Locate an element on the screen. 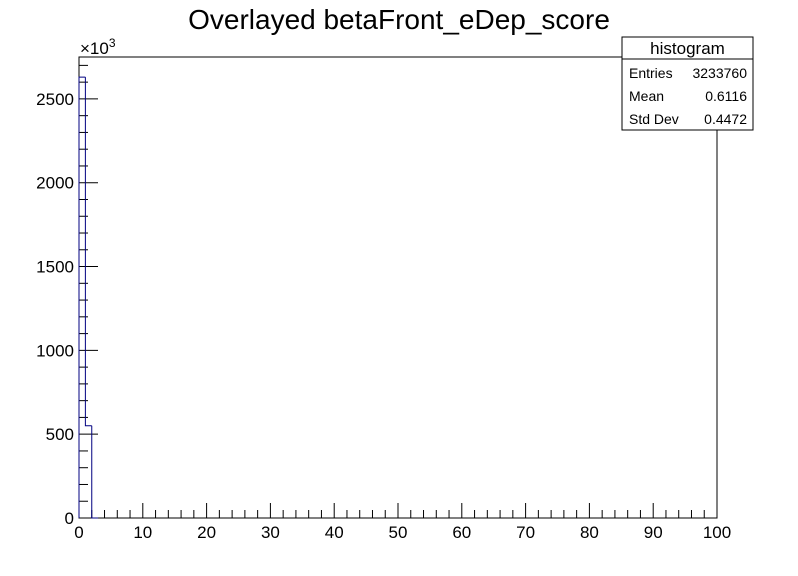 Image resolution: width=798 pixels, height=576 pixels. x-tick-label: 60 is located at coordinates (461, 532).